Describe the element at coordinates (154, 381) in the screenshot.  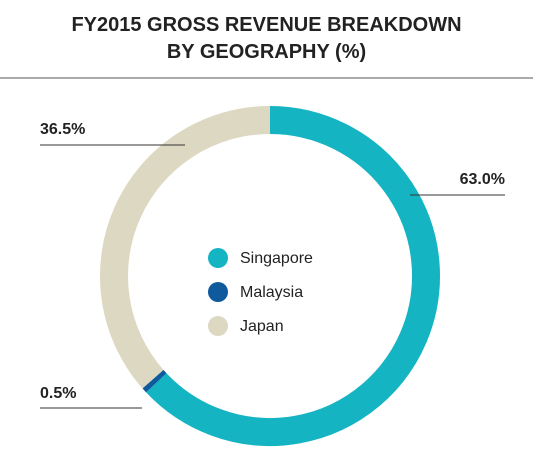
I see `donut-segment` at that location.